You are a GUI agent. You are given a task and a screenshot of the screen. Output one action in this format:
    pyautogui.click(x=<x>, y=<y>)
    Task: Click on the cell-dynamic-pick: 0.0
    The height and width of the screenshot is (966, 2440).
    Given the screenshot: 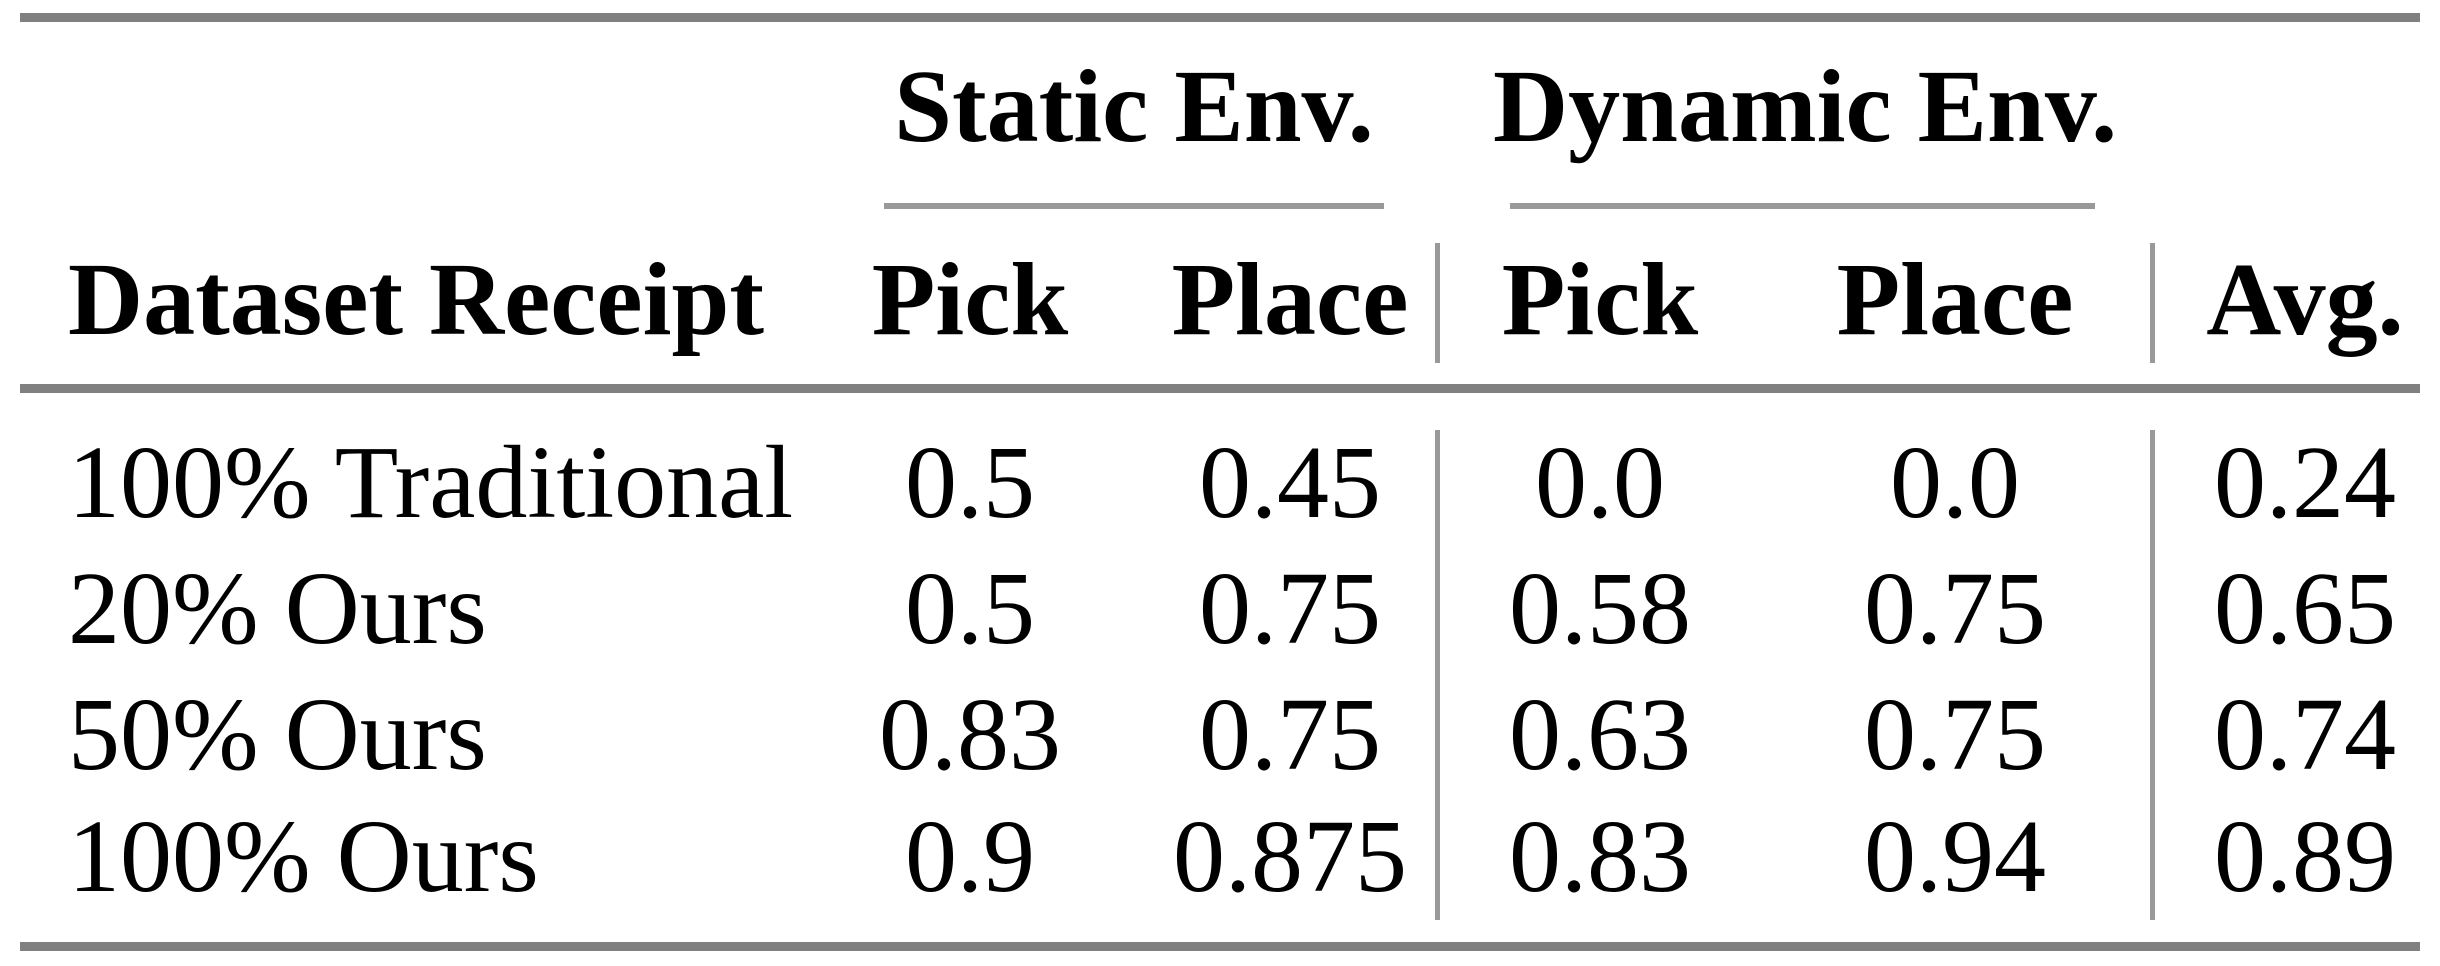 What is the action you would take?
    pyautogui.click(x=1600, y=482)
    